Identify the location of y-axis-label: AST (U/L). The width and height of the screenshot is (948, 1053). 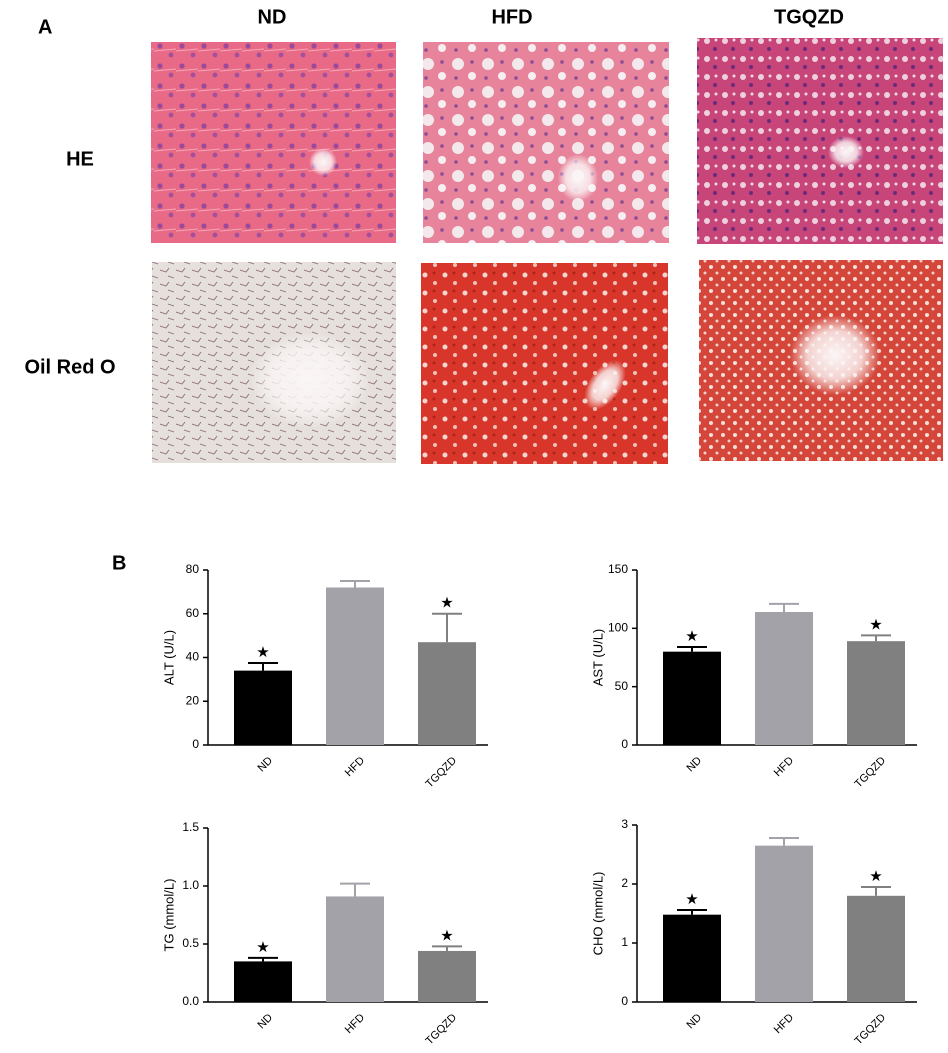
(597, 658).